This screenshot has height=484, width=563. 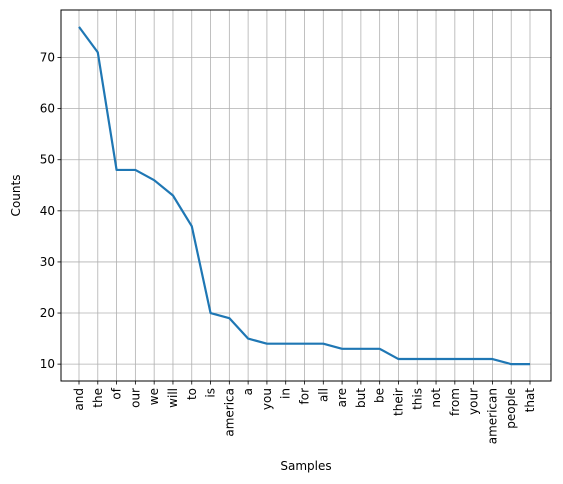 I want to click on x-tick-label: to, so click(x=192, y=394).